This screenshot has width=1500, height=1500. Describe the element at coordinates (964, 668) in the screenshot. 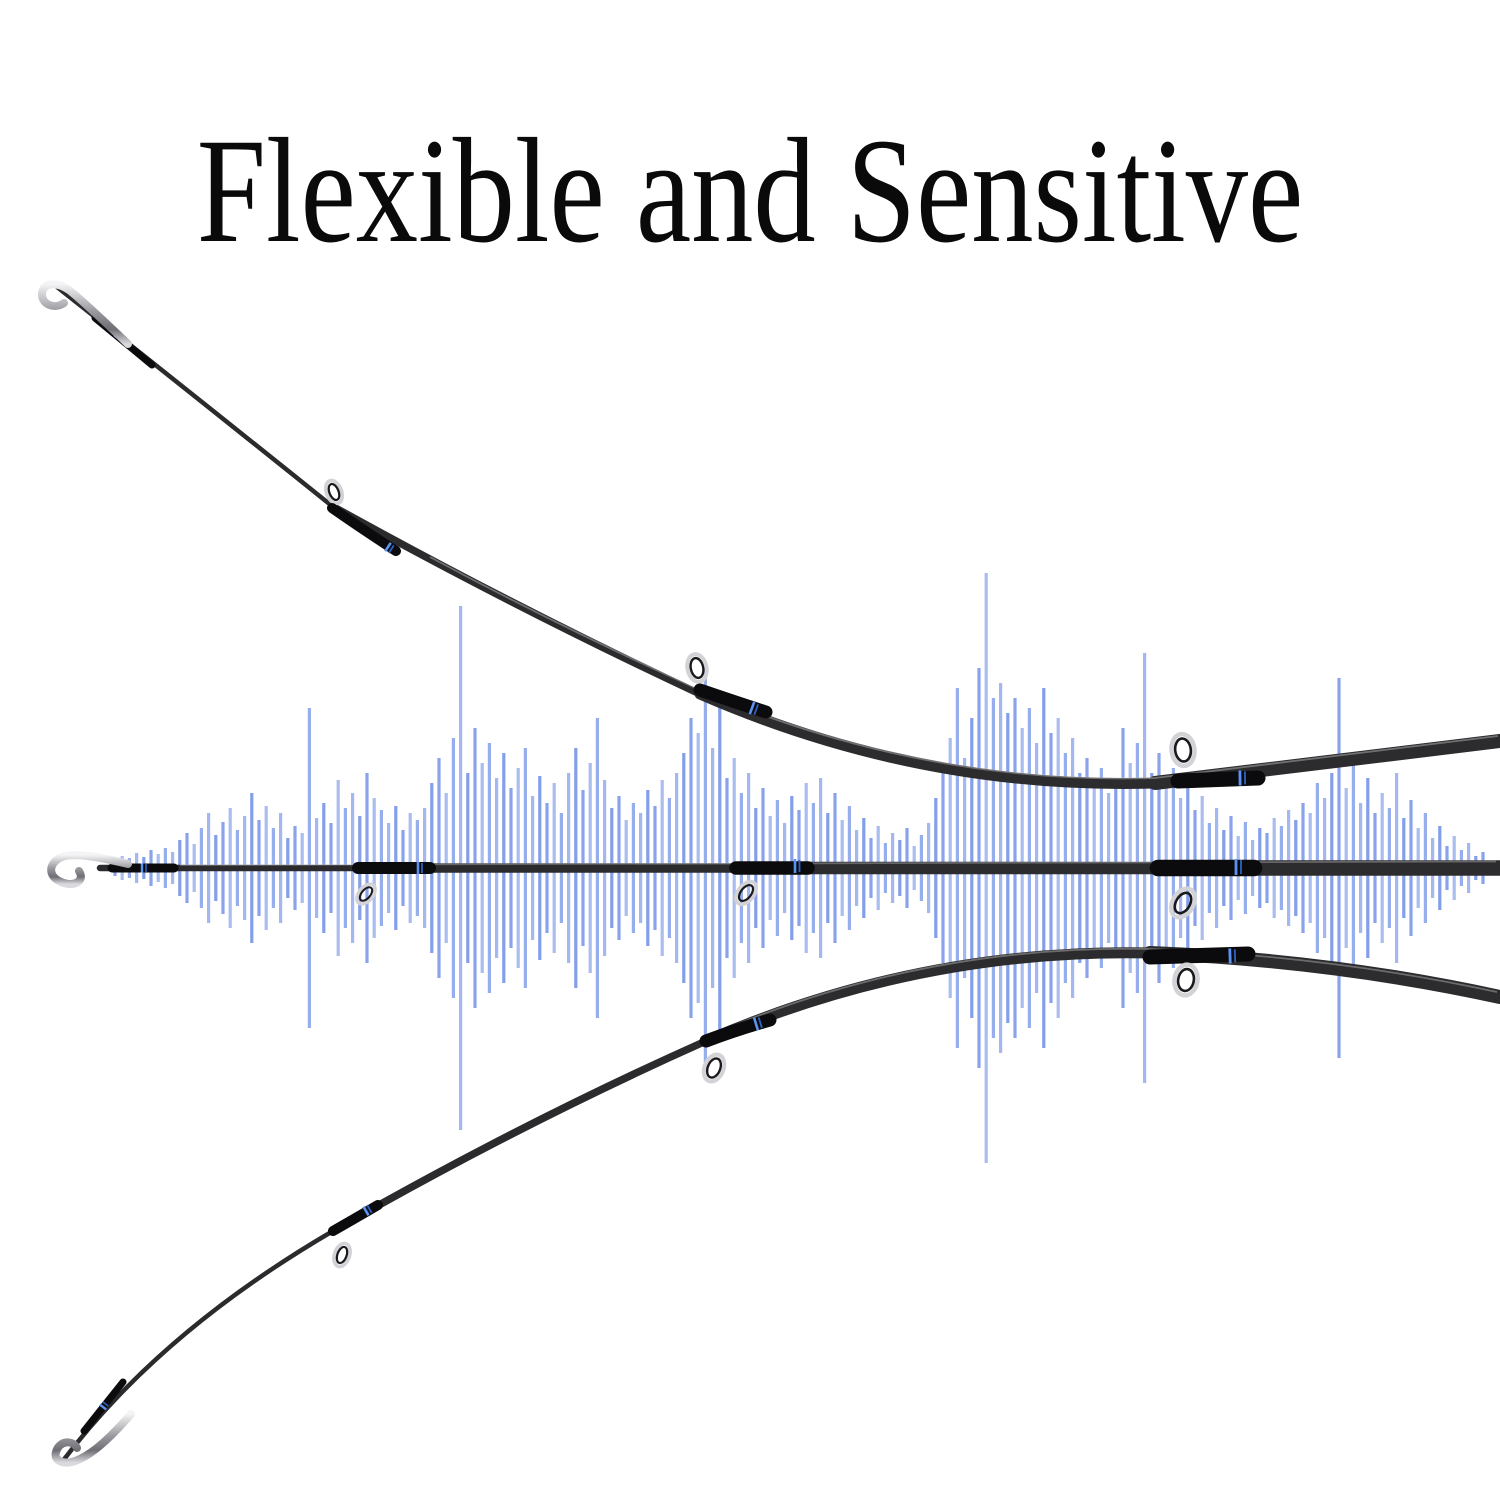

I see `rod-top-sheen` at that location.